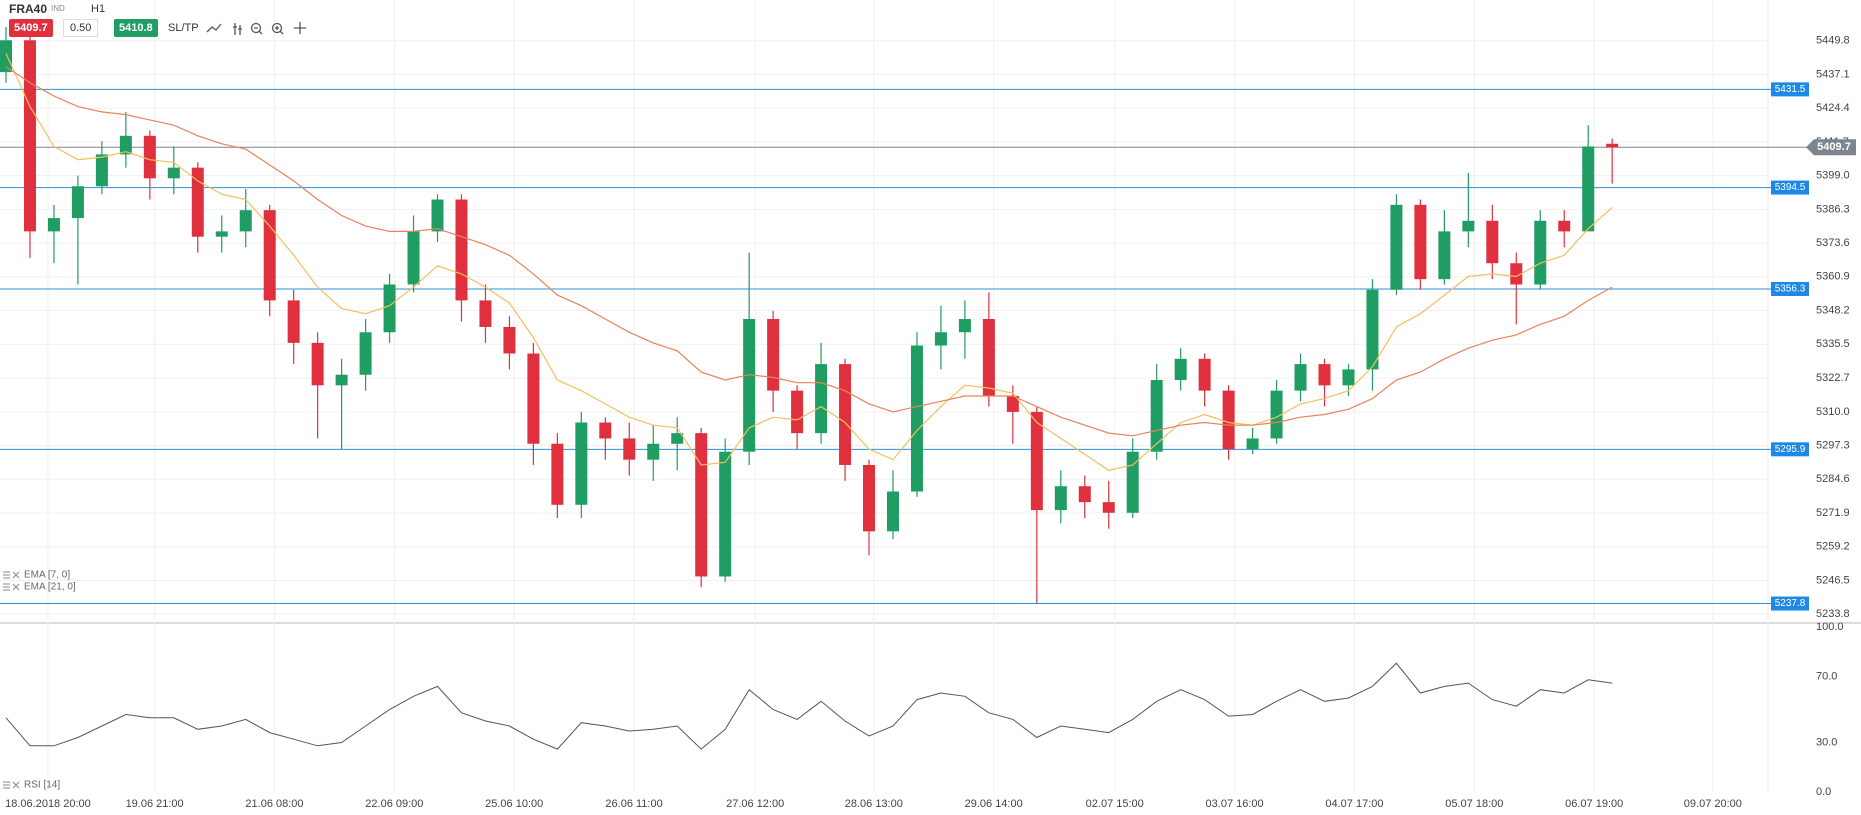 The width and height of the screenshot is (1861, 815). I want to click on y-tick-label: 5271.9, so click(1833, 513).